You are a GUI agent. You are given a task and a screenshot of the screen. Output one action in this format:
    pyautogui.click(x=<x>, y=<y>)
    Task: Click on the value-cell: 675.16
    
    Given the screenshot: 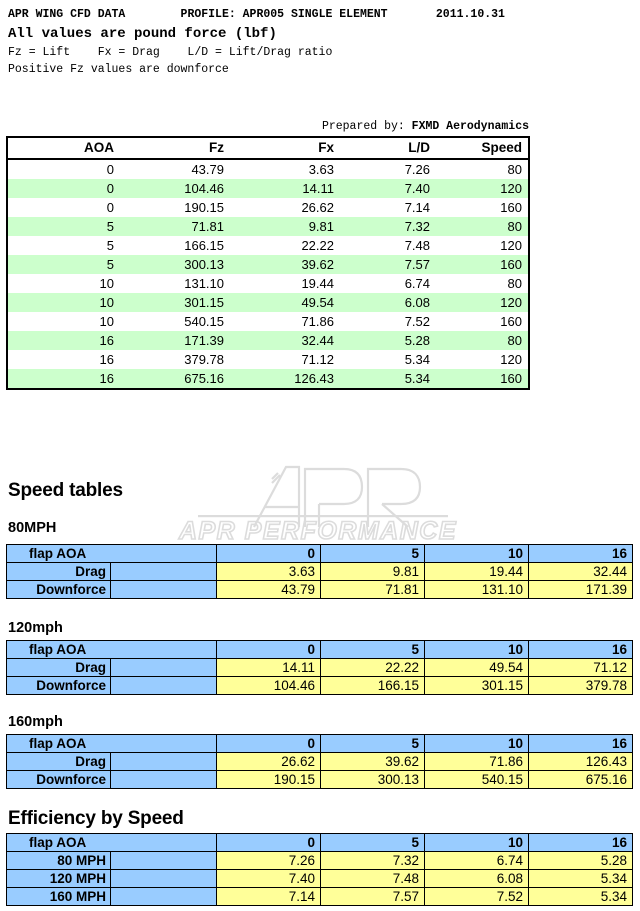 What is the action you would take?
    pyautogui.click(x=580, y=779)
    